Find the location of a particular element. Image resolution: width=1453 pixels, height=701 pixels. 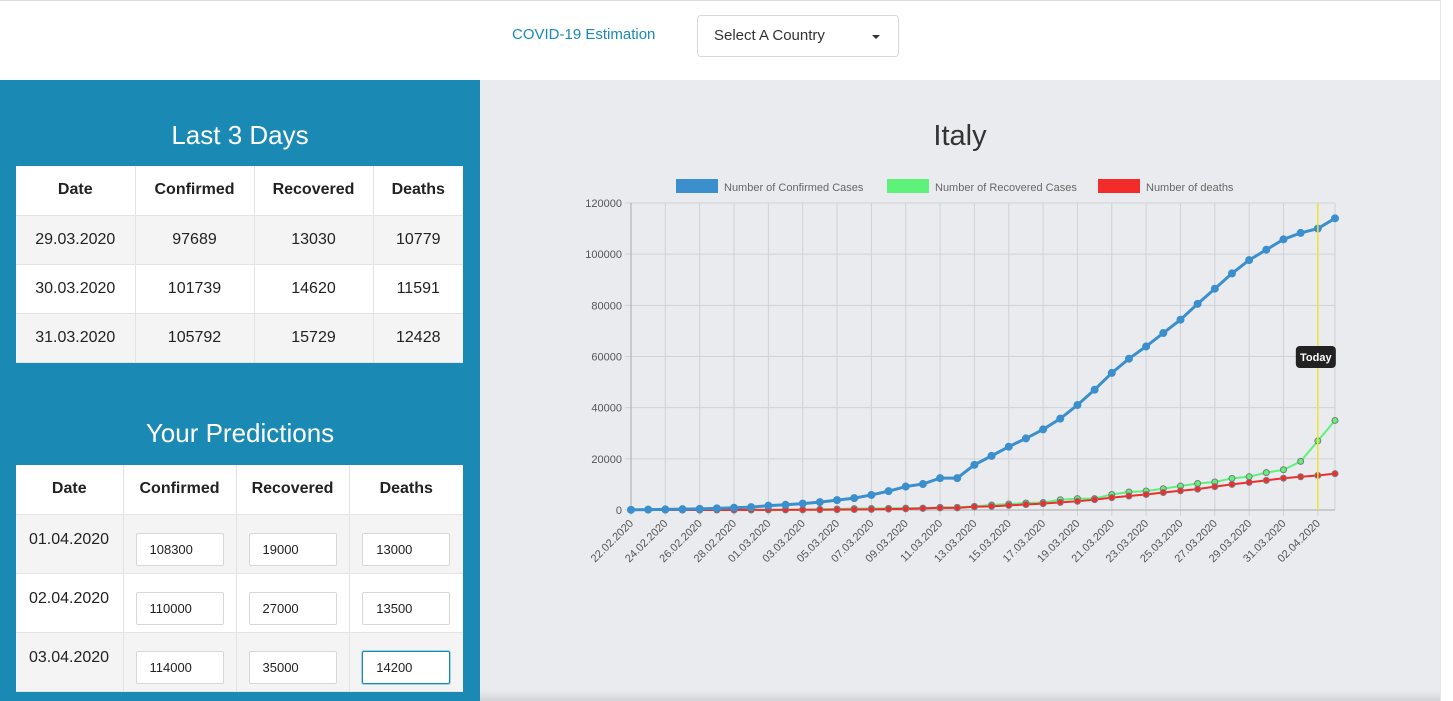

y-tick-label: 60000 is located at coordinates (606, 358).